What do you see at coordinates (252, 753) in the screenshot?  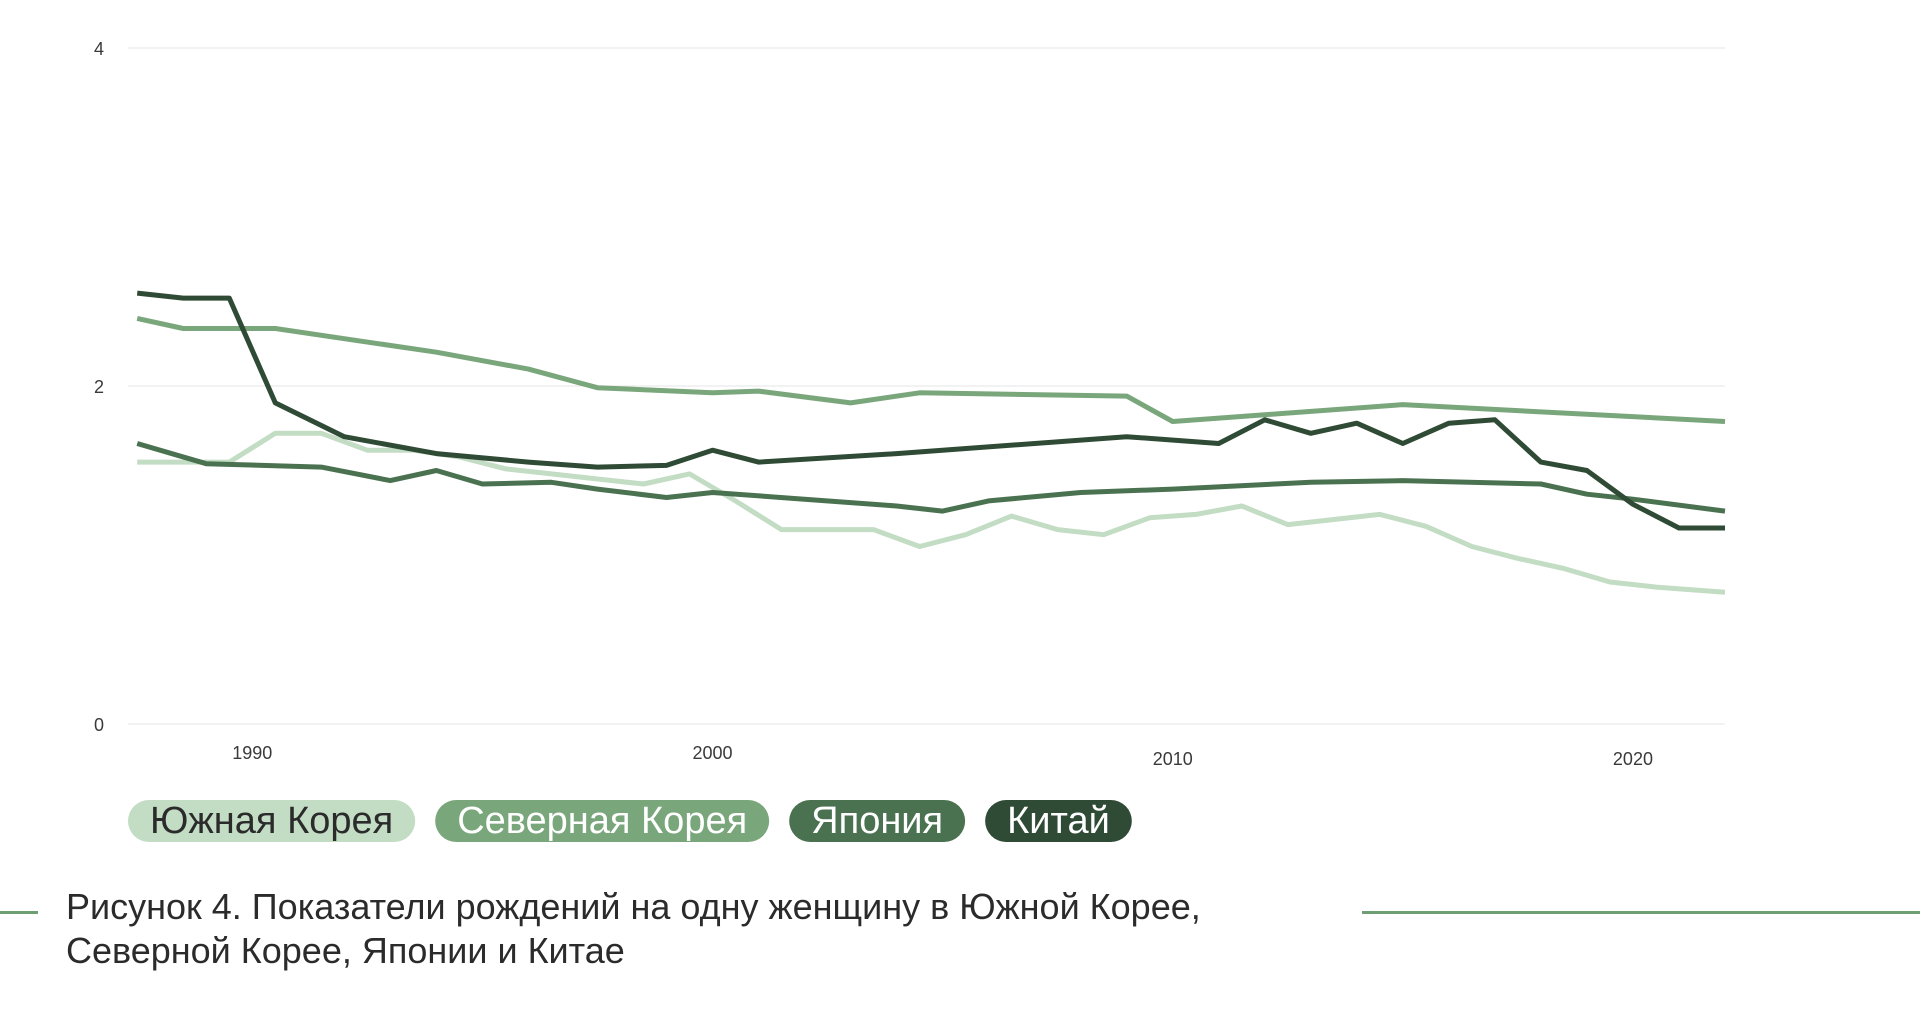 I see `x-tick-label: 1990` at bounding box center [252, 753].